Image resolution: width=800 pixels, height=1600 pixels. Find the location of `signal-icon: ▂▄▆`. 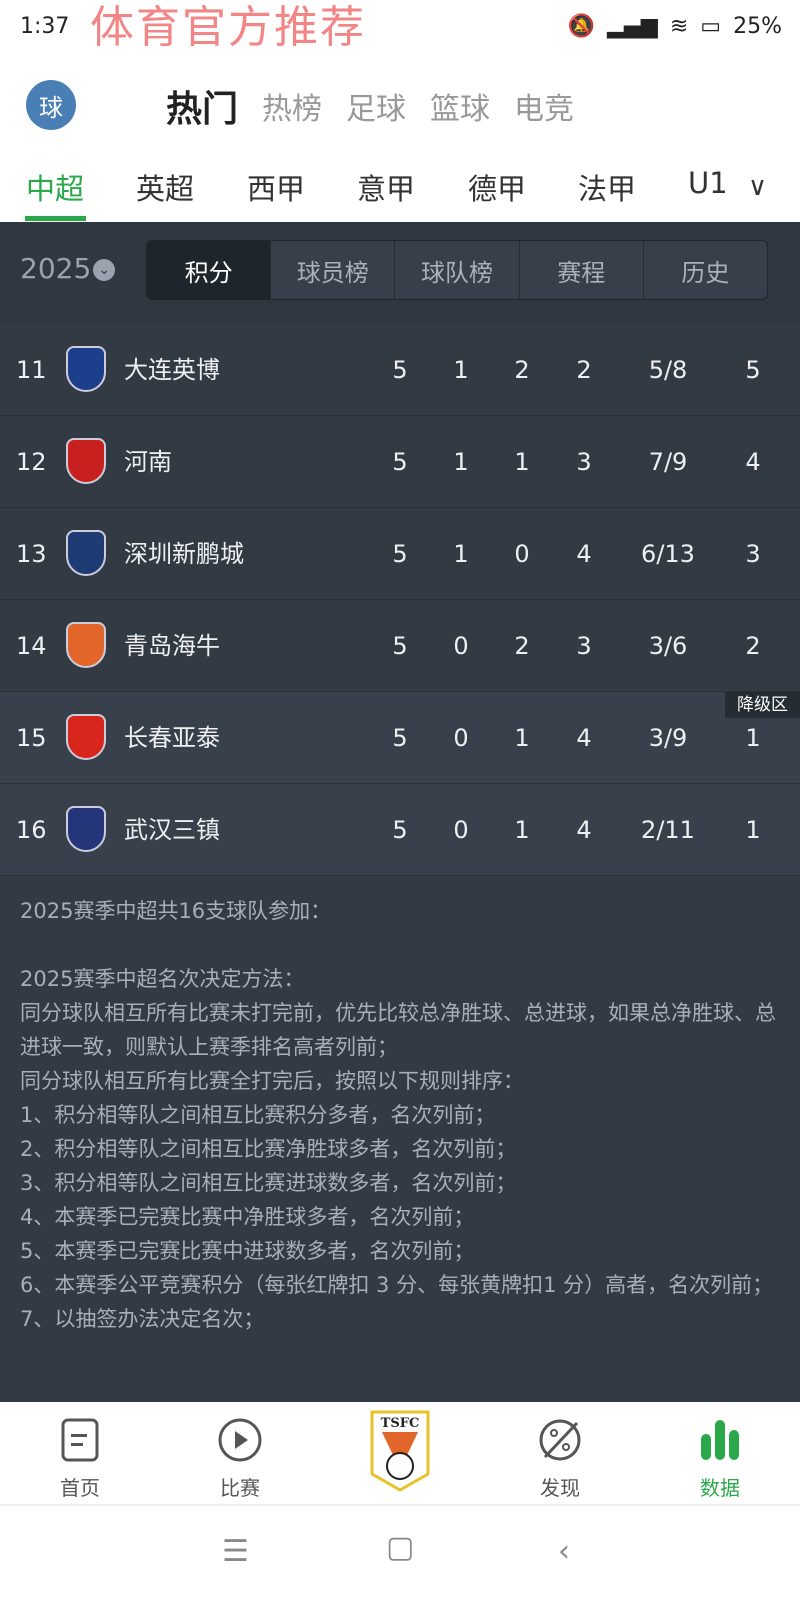

signal-icon: ▂▄▆ is located at coordinates (632, 26).